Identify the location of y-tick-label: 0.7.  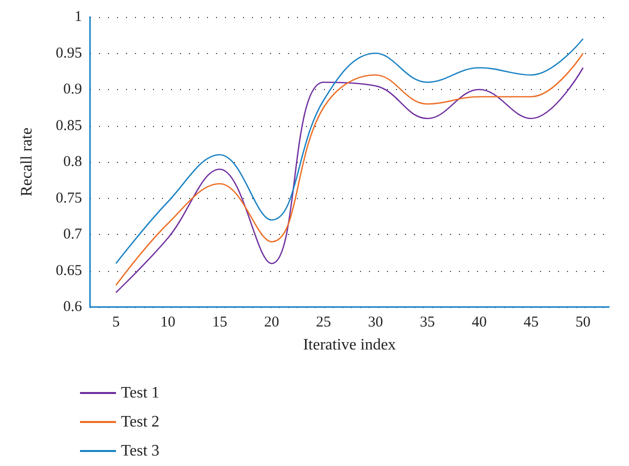
(72, 234).